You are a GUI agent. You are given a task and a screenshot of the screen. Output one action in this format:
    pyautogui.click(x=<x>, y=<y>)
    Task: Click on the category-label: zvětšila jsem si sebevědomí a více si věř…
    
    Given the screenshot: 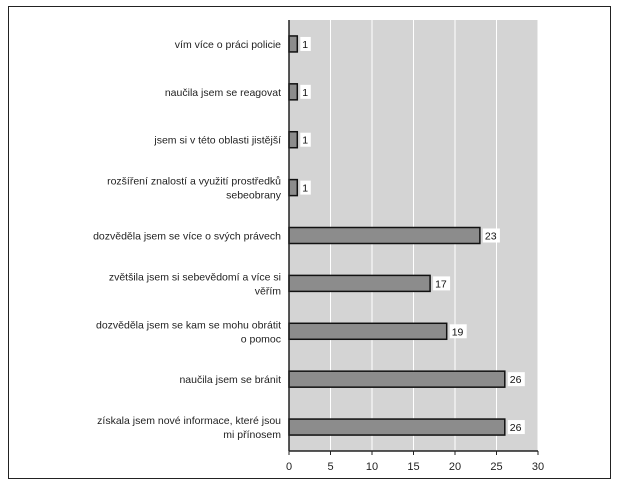 What is the action you would take?
    pyautogui.click(x=195, y=284)
    